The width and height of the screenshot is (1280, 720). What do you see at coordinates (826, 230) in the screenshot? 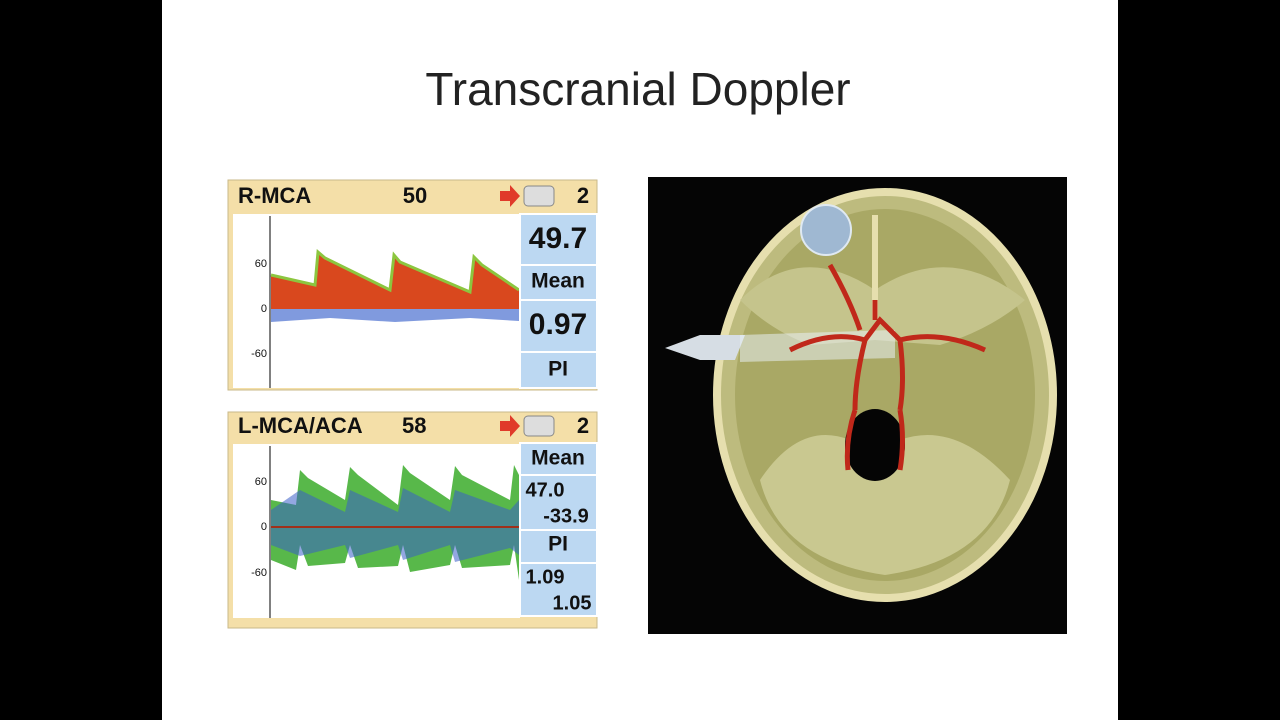
I see `eyeball` at bounding box center [826, 230].